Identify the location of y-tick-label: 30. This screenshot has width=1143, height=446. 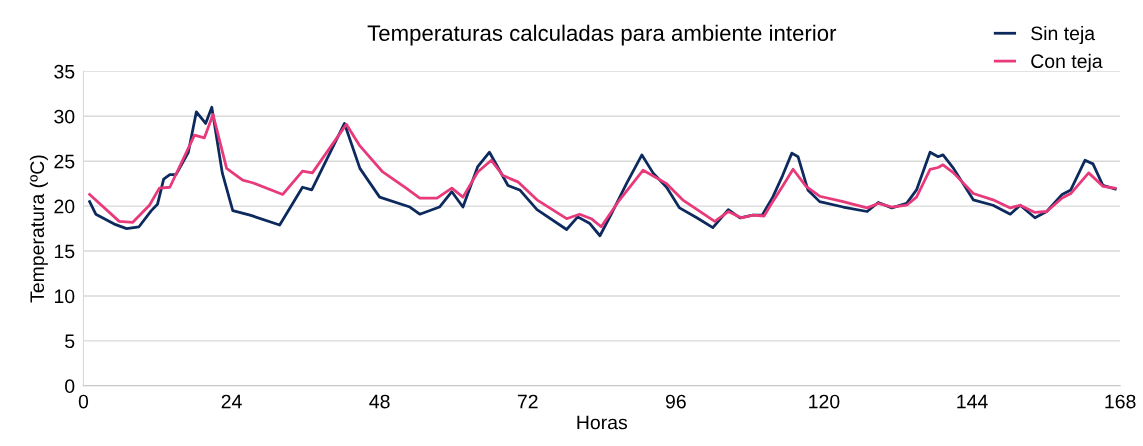
(64, 116).